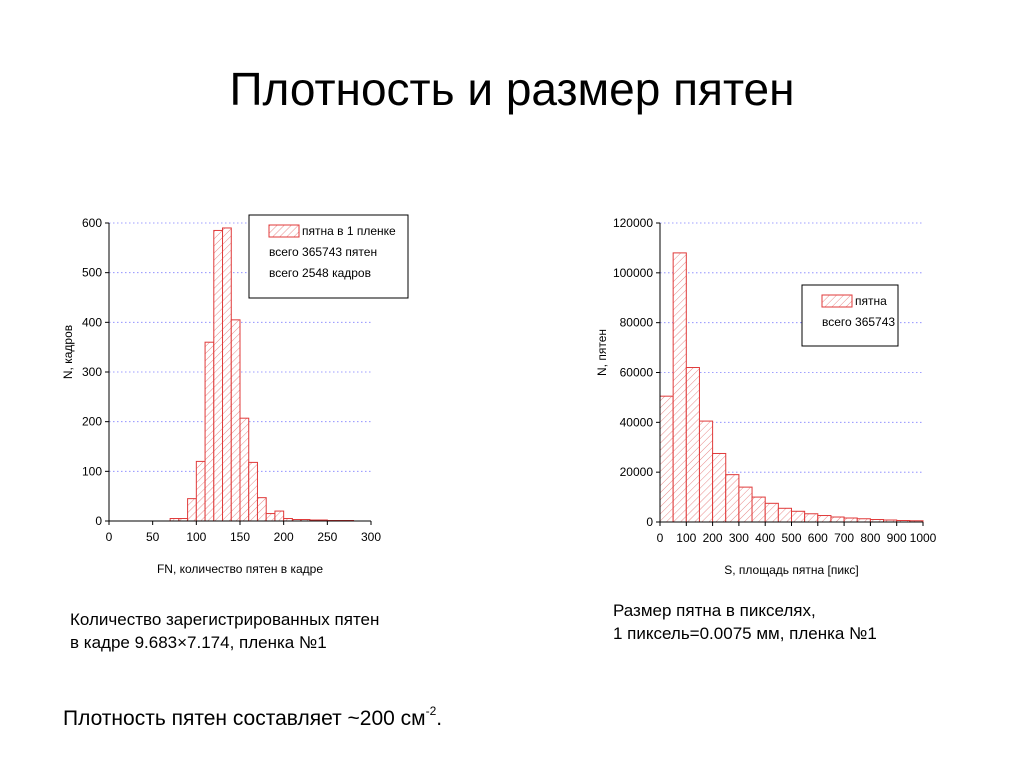 This screenshot has height=768, width=1024. Describe the element at coordinates (92, 372) in the screenshot. I see `y-tick-label: 300` at that location.